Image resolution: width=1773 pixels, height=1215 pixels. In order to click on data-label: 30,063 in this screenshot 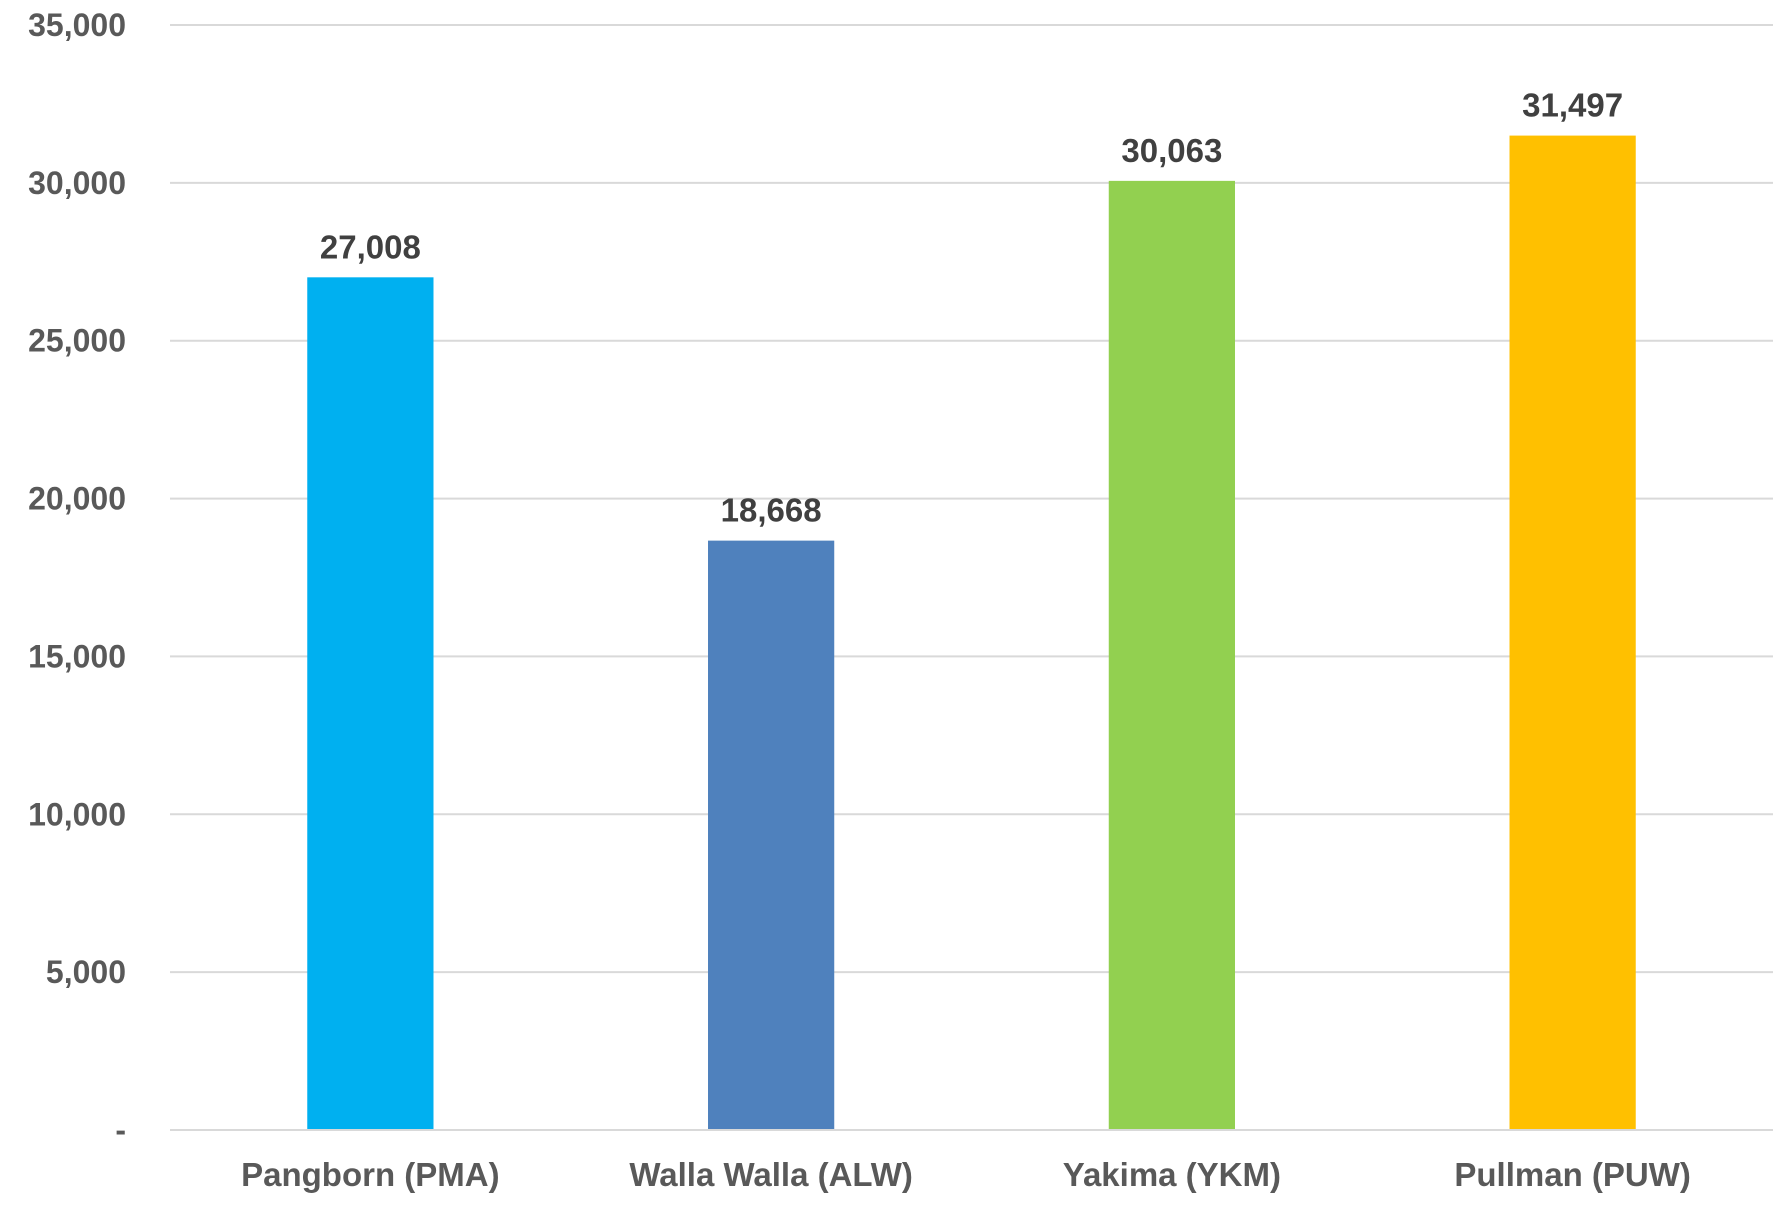, I will do `click(1171, 150)`.